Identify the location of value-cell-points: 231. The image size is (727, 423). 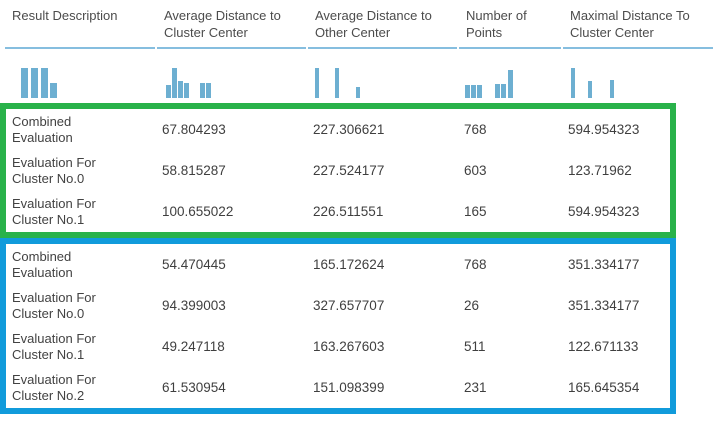
(475, 387).